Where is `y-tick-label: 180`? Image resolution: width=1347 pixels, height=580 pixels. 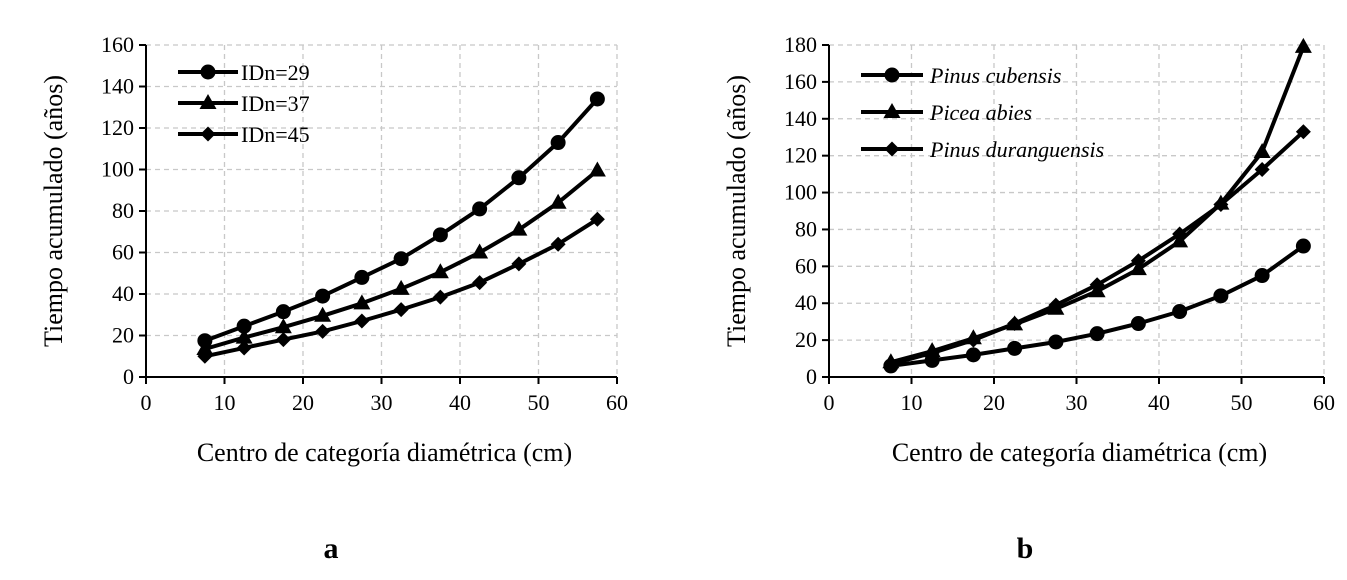 y-tick-label: 180 is located at coordinates (800, 44).